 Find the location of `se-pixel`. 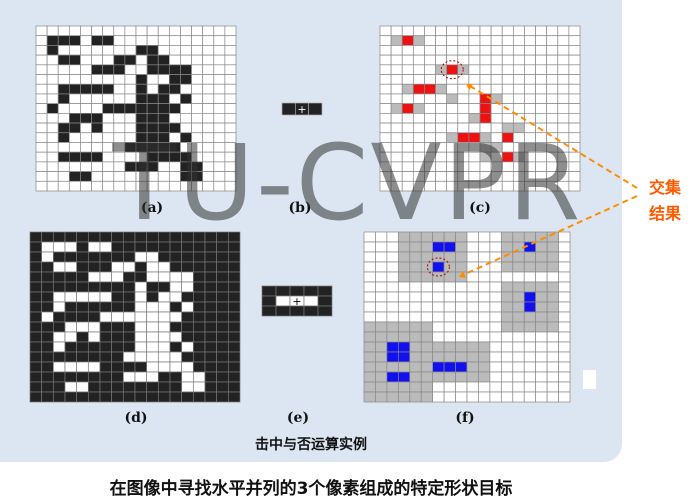

se-pixel is located at coordinates (269, 311).